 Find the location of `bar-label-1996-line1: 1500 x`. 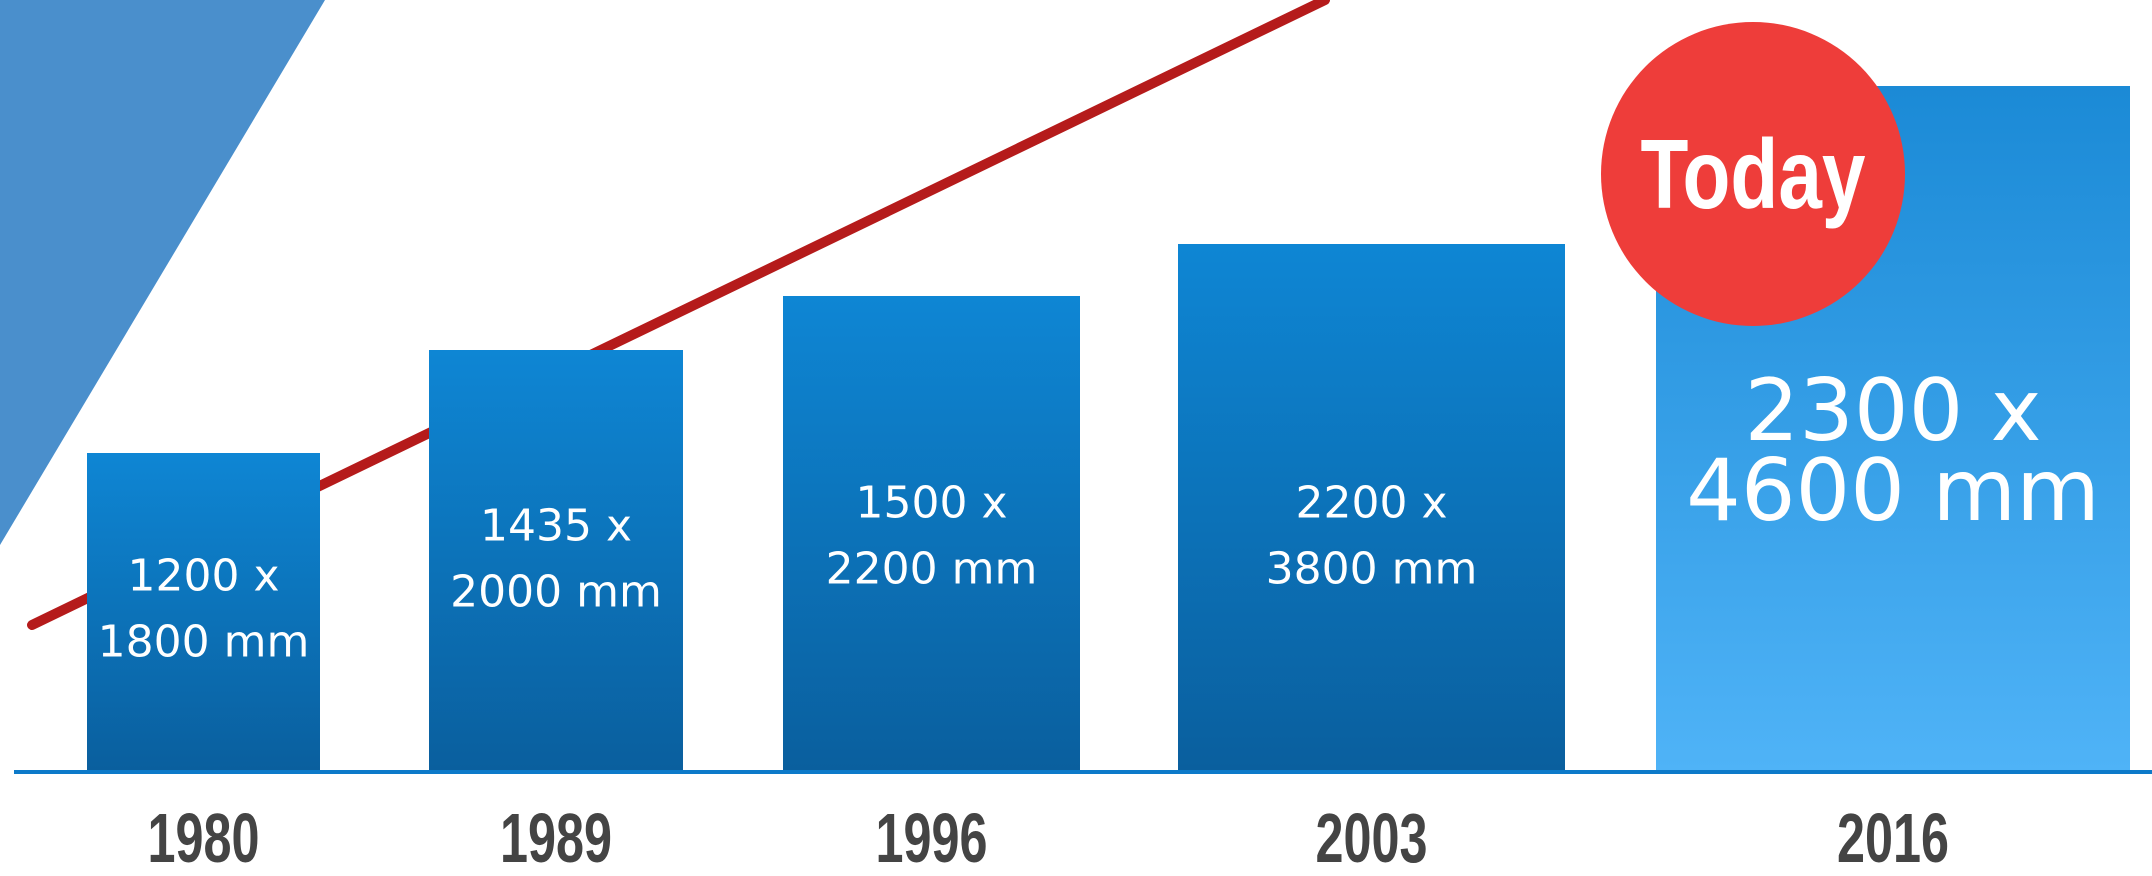

bar-label-1996-line1: 1500 x is located at coordinates (931, 502).